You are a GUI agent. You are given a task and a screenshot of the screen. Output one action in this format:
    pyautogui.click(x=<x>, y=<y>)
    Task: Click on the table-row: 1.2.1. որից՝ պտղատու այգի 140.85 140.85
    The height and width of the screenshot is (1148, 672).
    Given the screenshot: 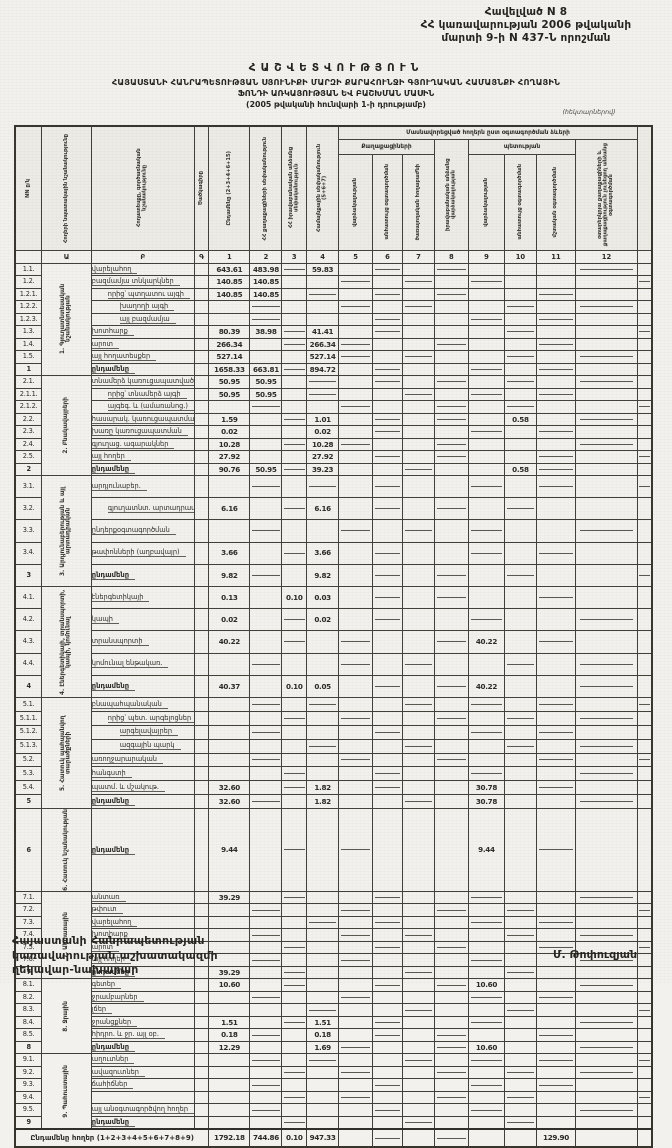 What is the action you would take?
    pyautogui.click(x=333, y=294)
    